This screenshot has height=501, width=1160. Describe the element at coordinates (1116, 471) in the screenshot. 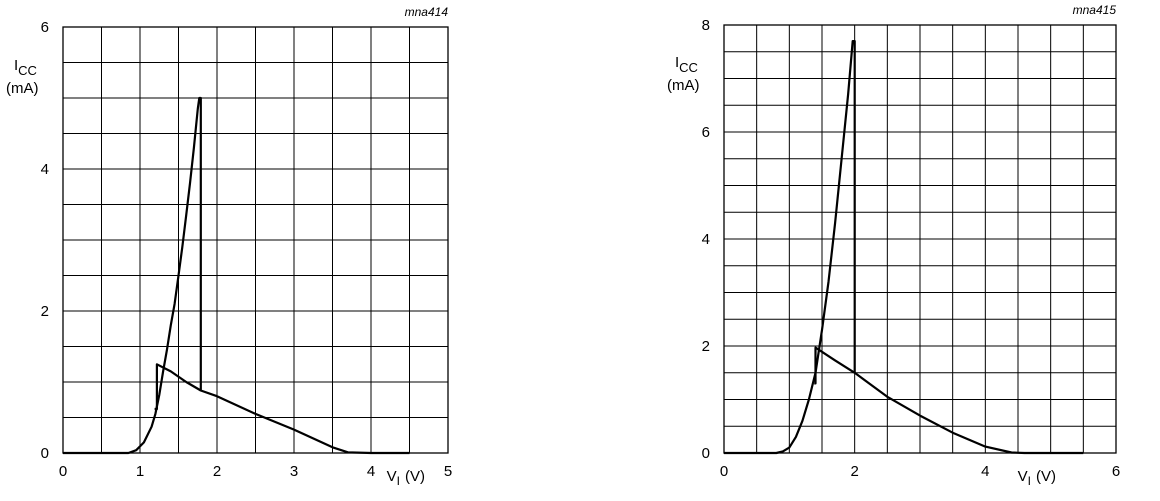

I see `x-tick-label: 6` at that location.